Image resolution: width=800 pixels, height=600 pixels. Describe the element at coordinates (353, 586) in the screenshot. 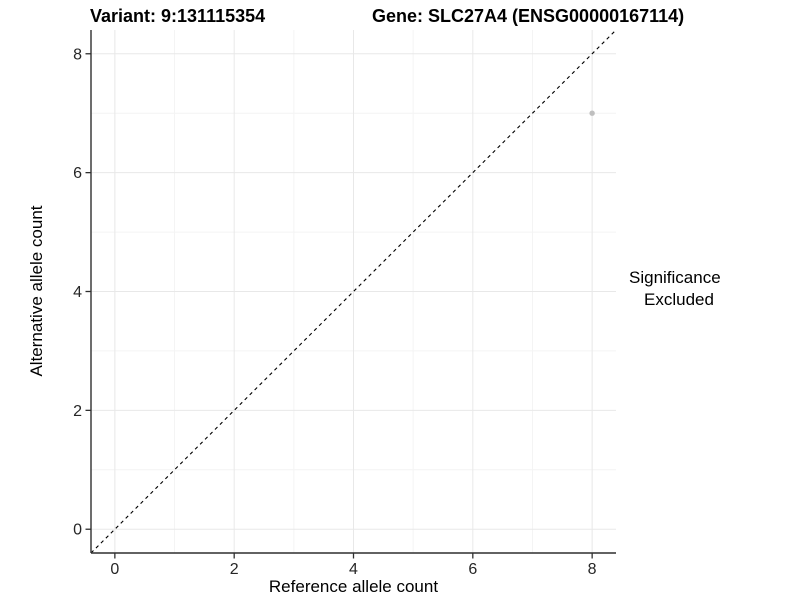

I see `x-axis-title: Reference allele count` at that location.